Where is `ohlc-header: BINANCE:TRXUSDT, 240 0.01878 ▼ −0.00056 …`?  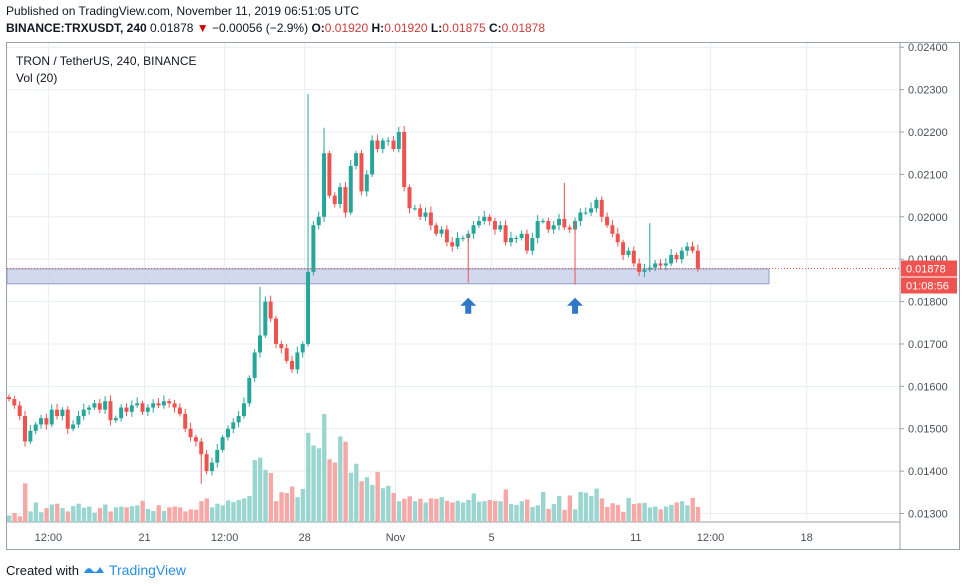 ohlc-header: BINANCE:TRXUSDT, 240 0.01878 ▼ −0.00056 … is located at coordinates (275, 28).